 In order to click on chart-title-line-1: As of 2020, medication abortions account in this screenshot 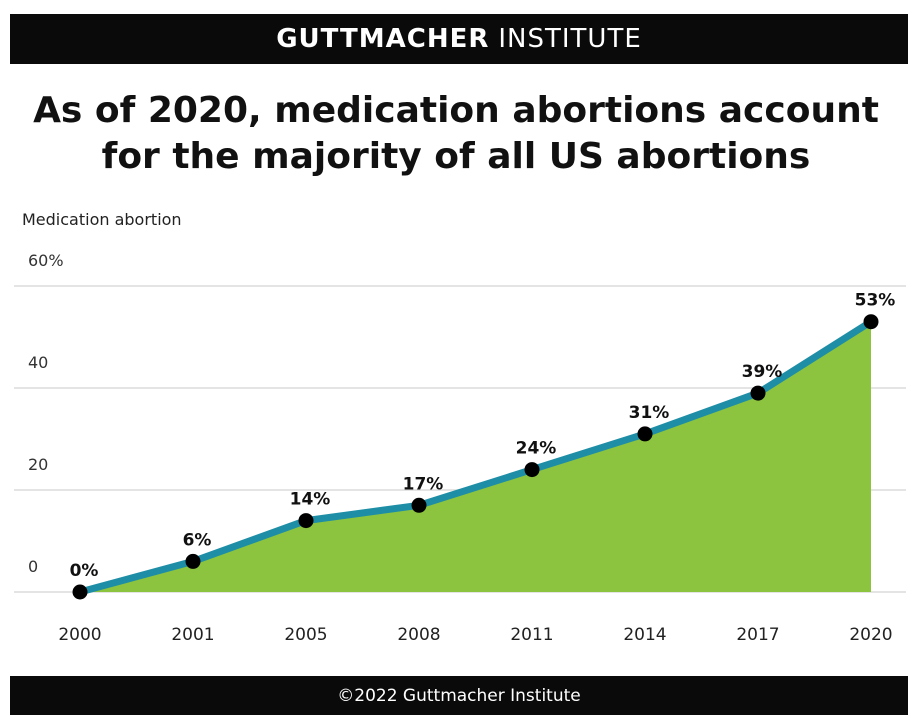, I will do `click(456, 110)`.